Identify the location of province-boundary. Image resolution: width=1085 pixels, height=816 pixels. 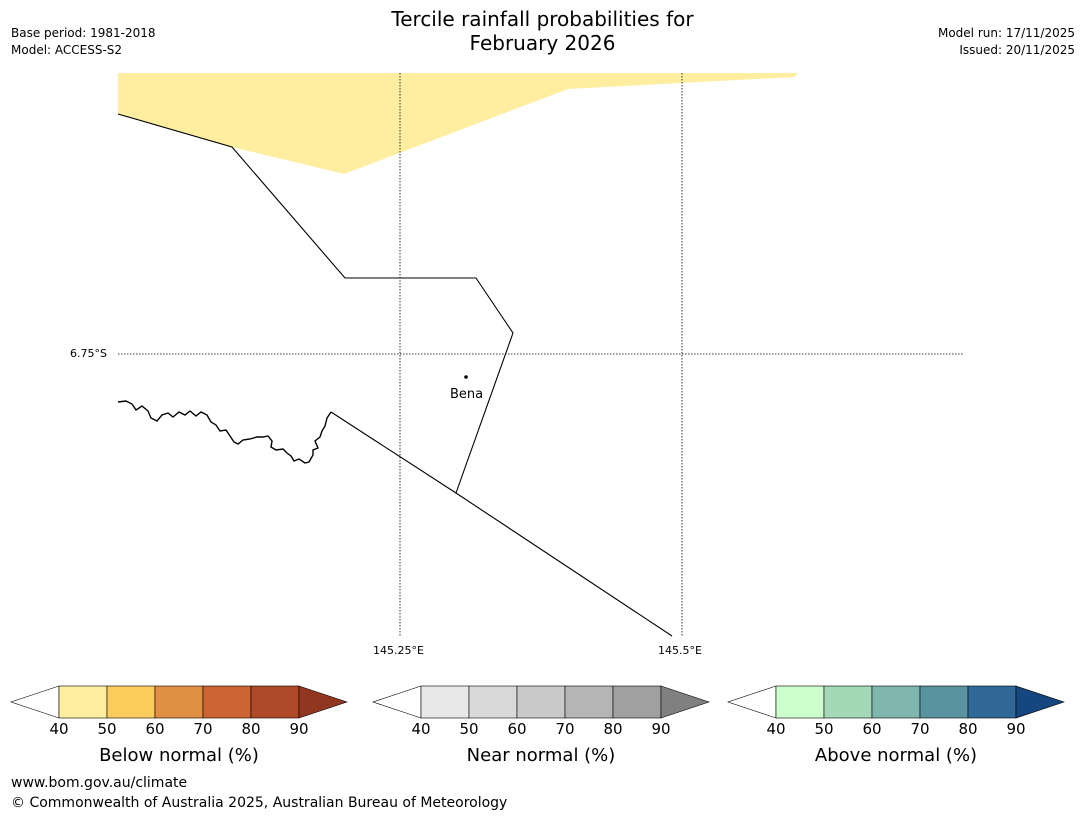
(501, 524).